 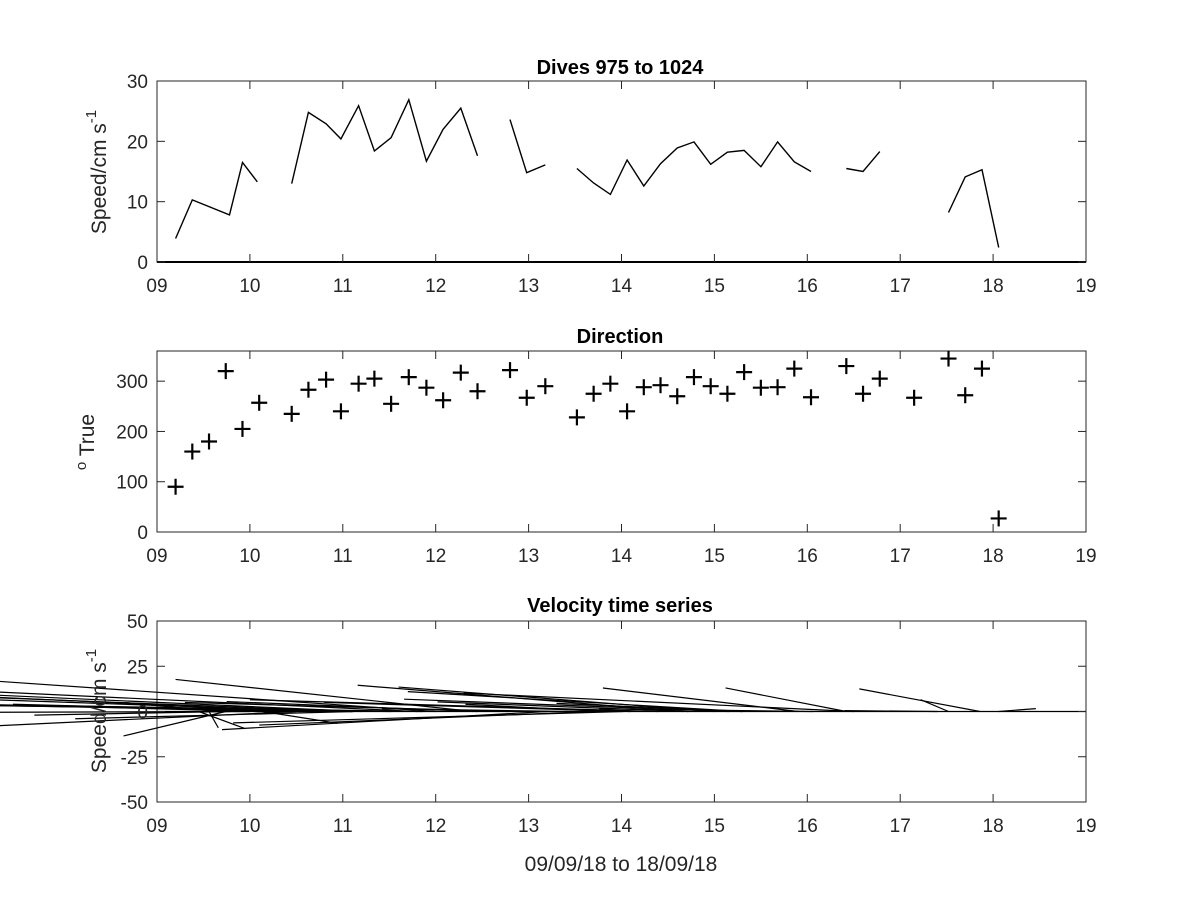 I want to click on speed-y-axis-label: Speed/cm s-1, so click(x=97, y=172).